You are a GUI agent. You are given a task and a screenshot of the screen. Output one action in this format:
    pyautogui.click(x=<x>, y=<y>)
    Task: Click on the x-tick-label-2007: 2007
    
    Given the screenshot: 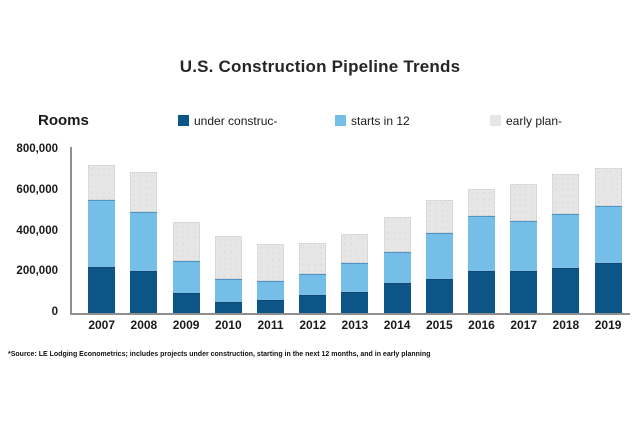 What is the action you would take?
    pyautogui.click(x=102, y=325)
    